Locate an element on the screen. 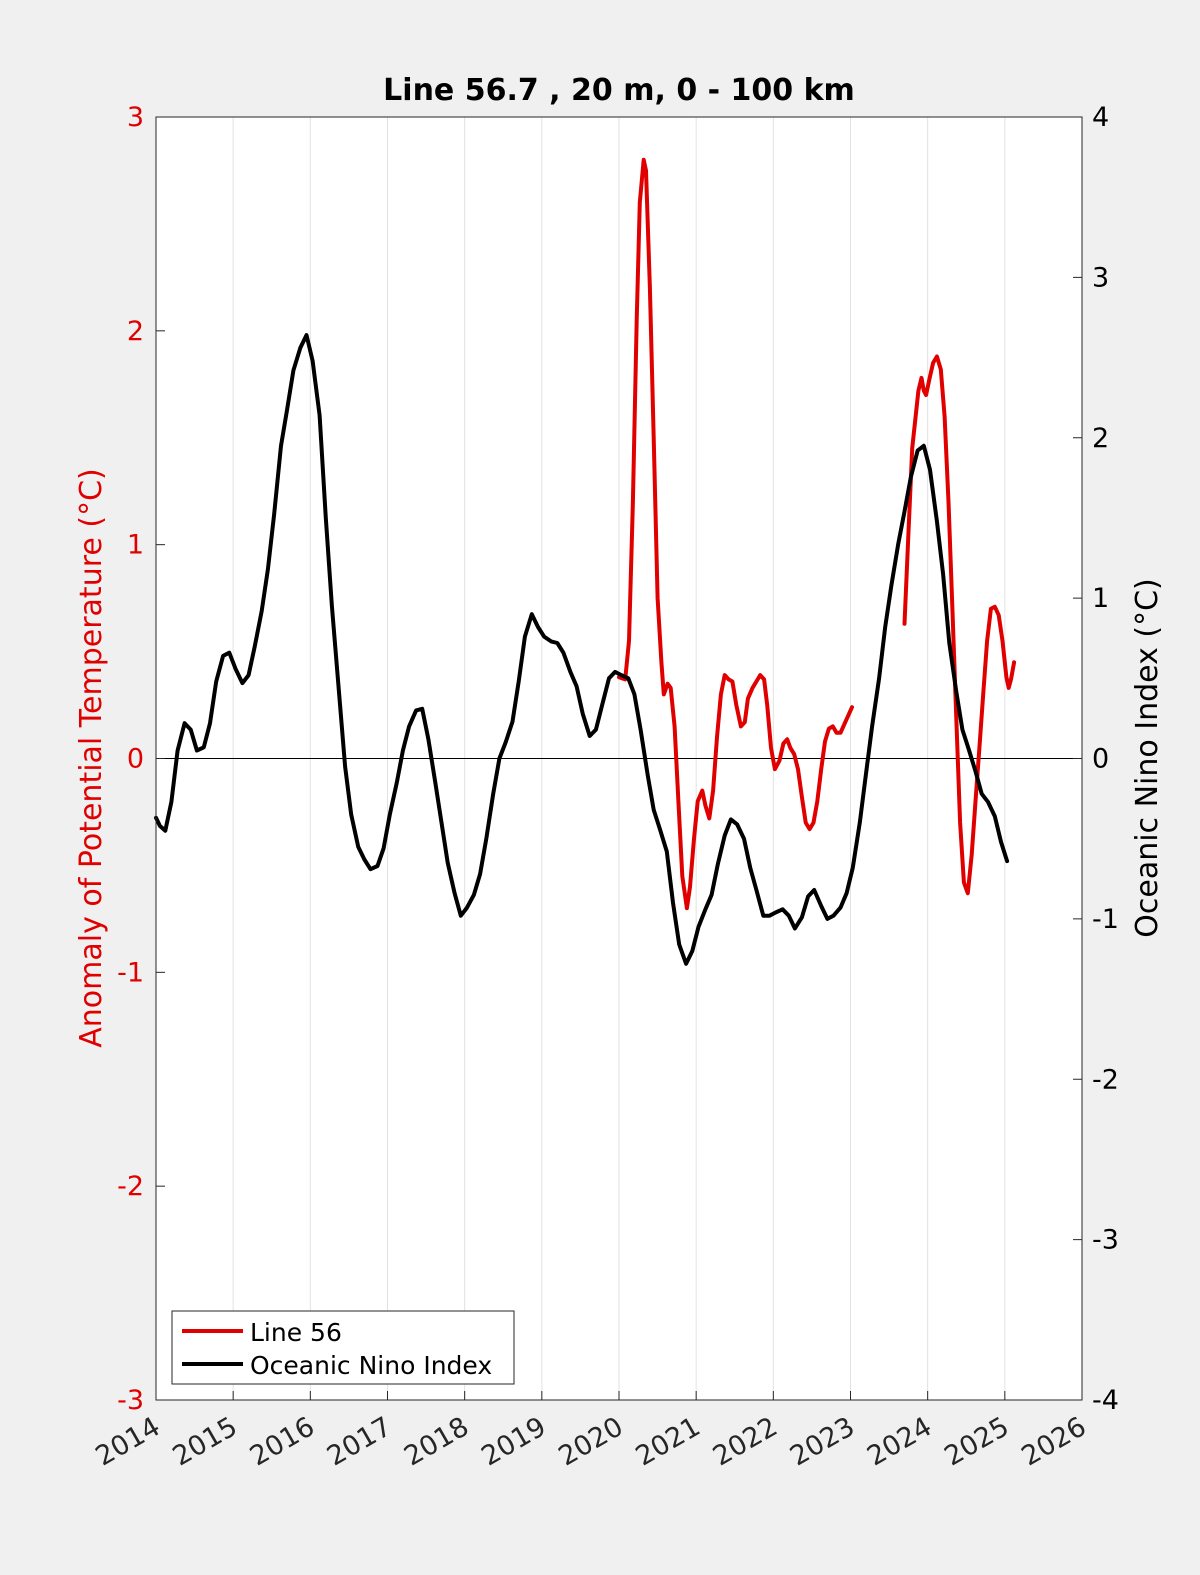  left-y-axis: 3 2 1 0 -1 -2 -3 is located at coordinates (141, 759).